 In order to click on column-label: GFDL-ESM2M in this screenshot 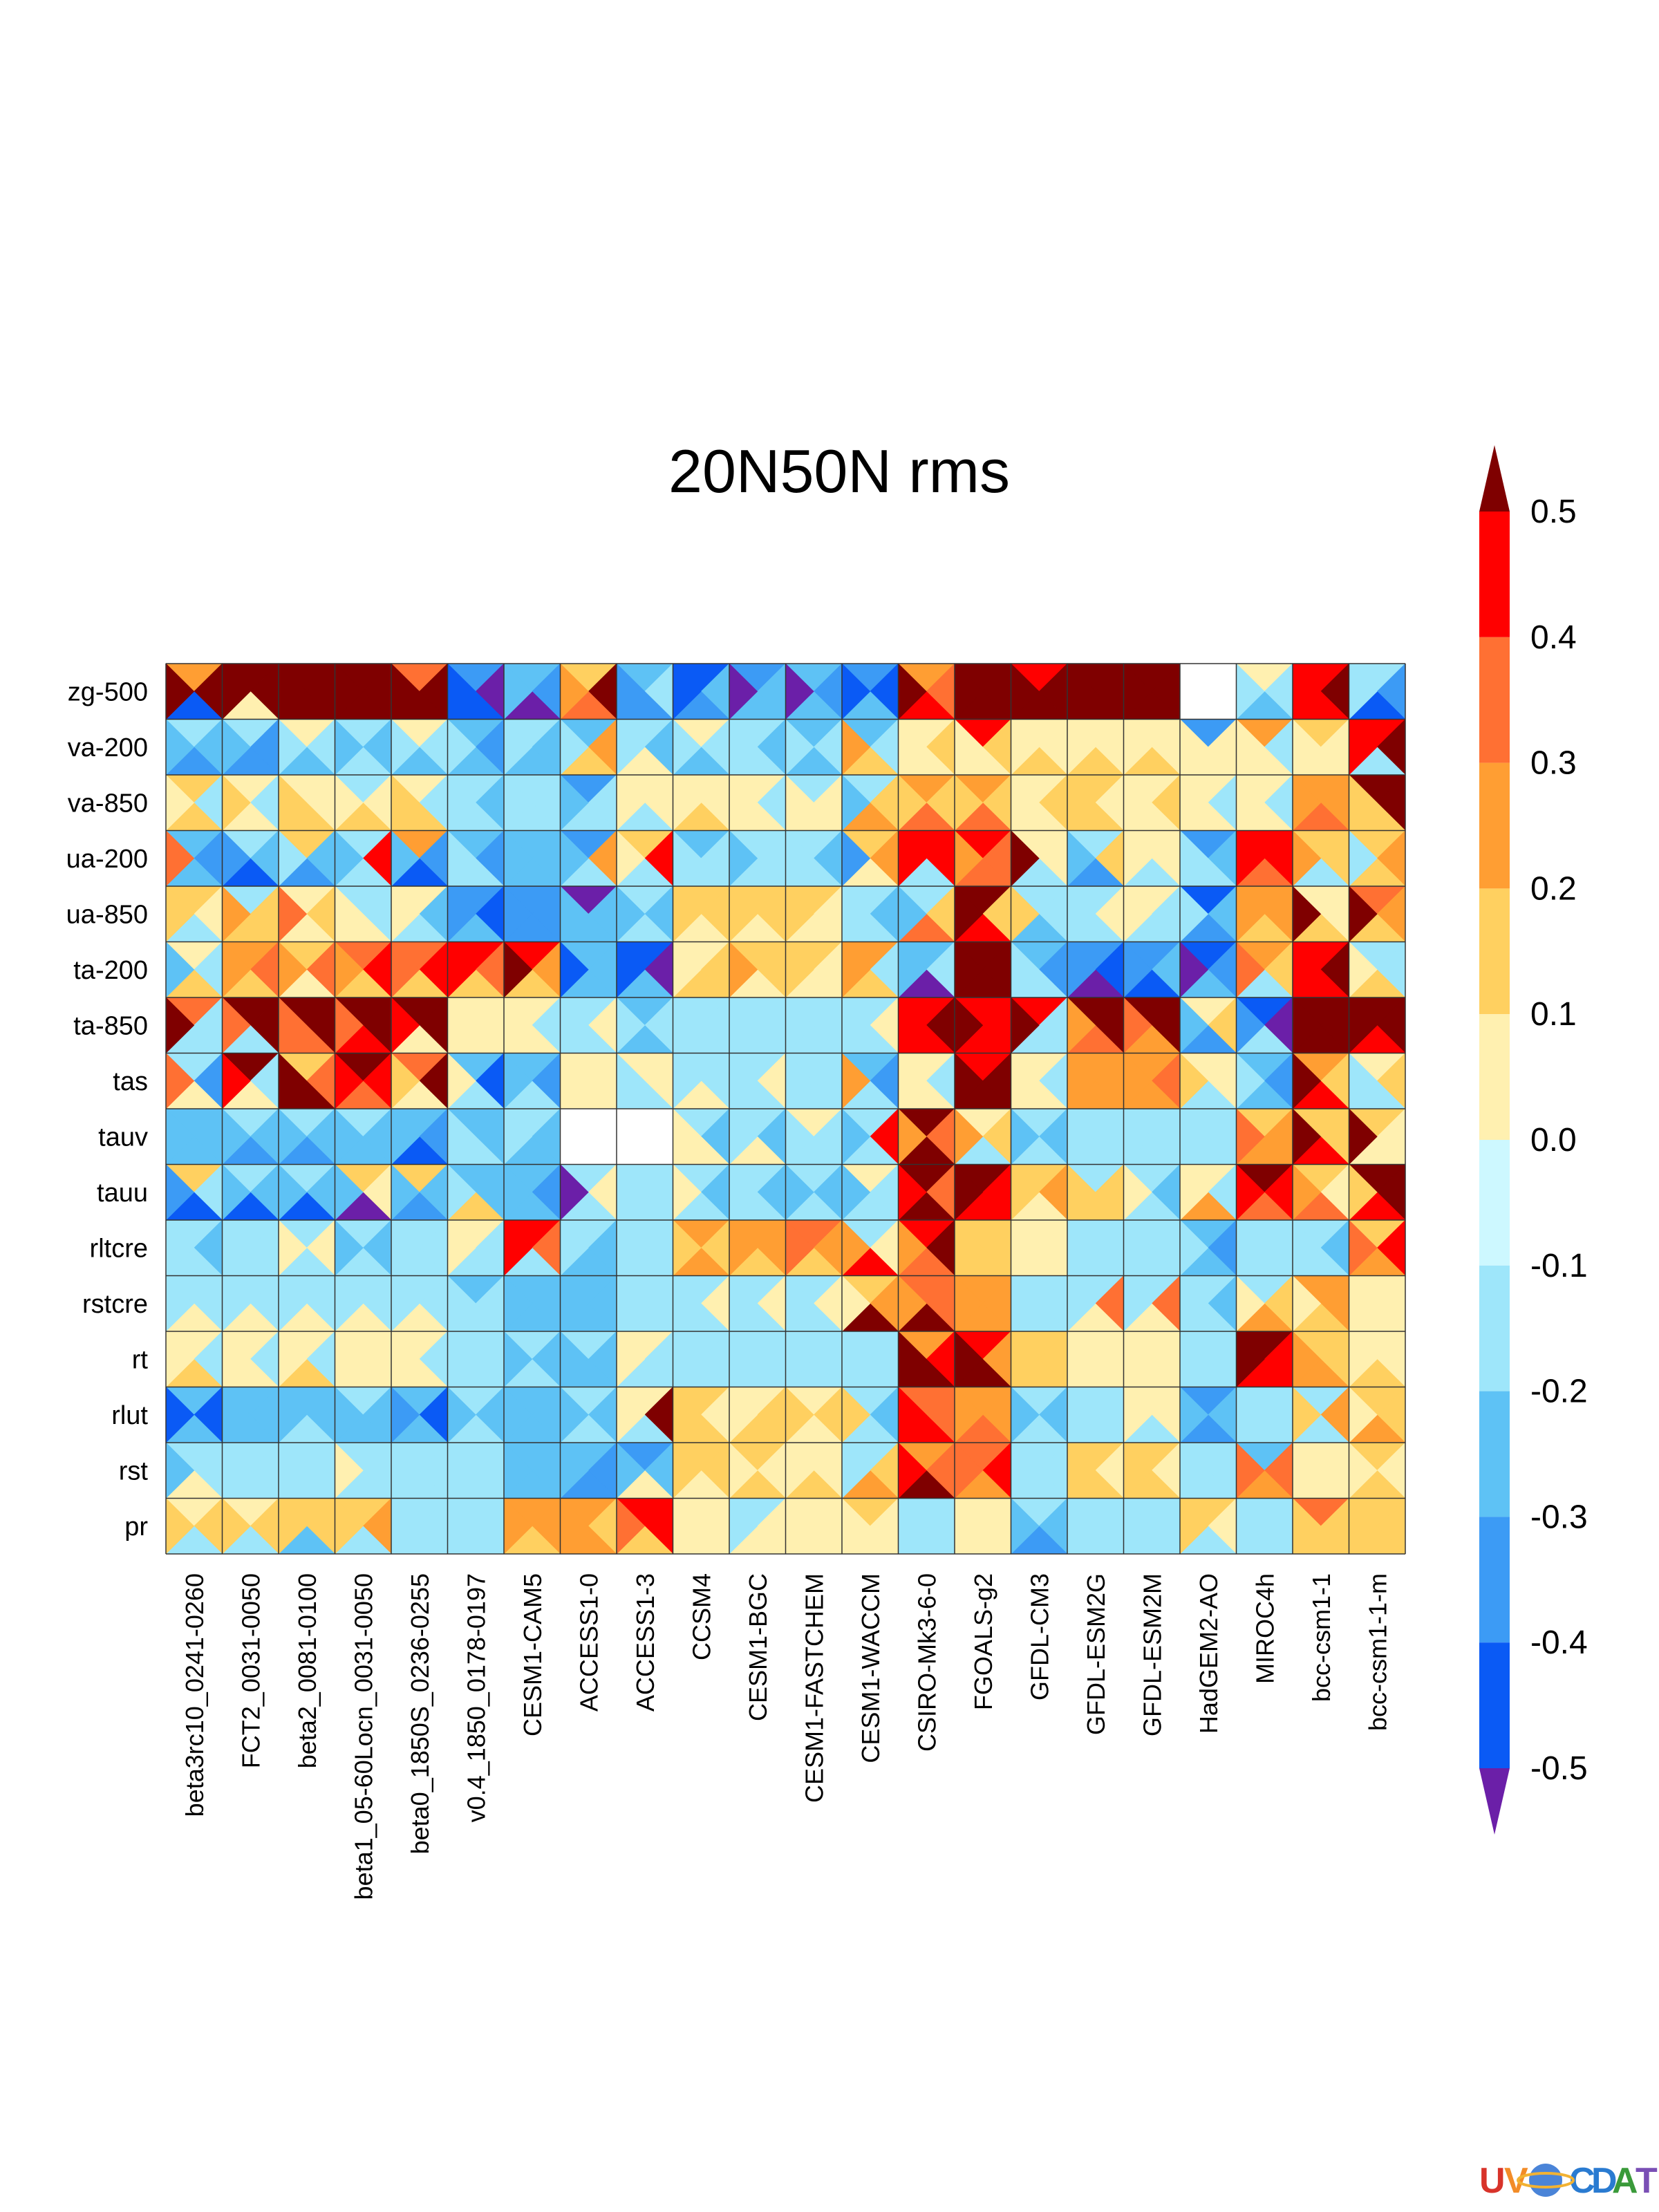, I will do `click(1152, 1654)`.